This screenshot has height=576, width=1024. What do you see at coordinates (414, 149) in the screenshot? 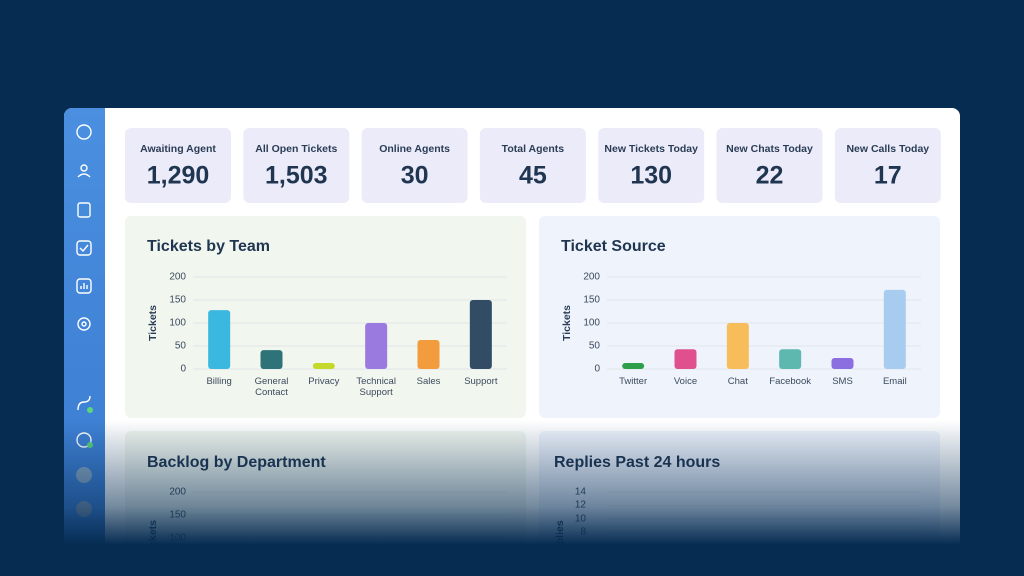
I see `stat-label: Online Agents` at bounding box center [414, 149].